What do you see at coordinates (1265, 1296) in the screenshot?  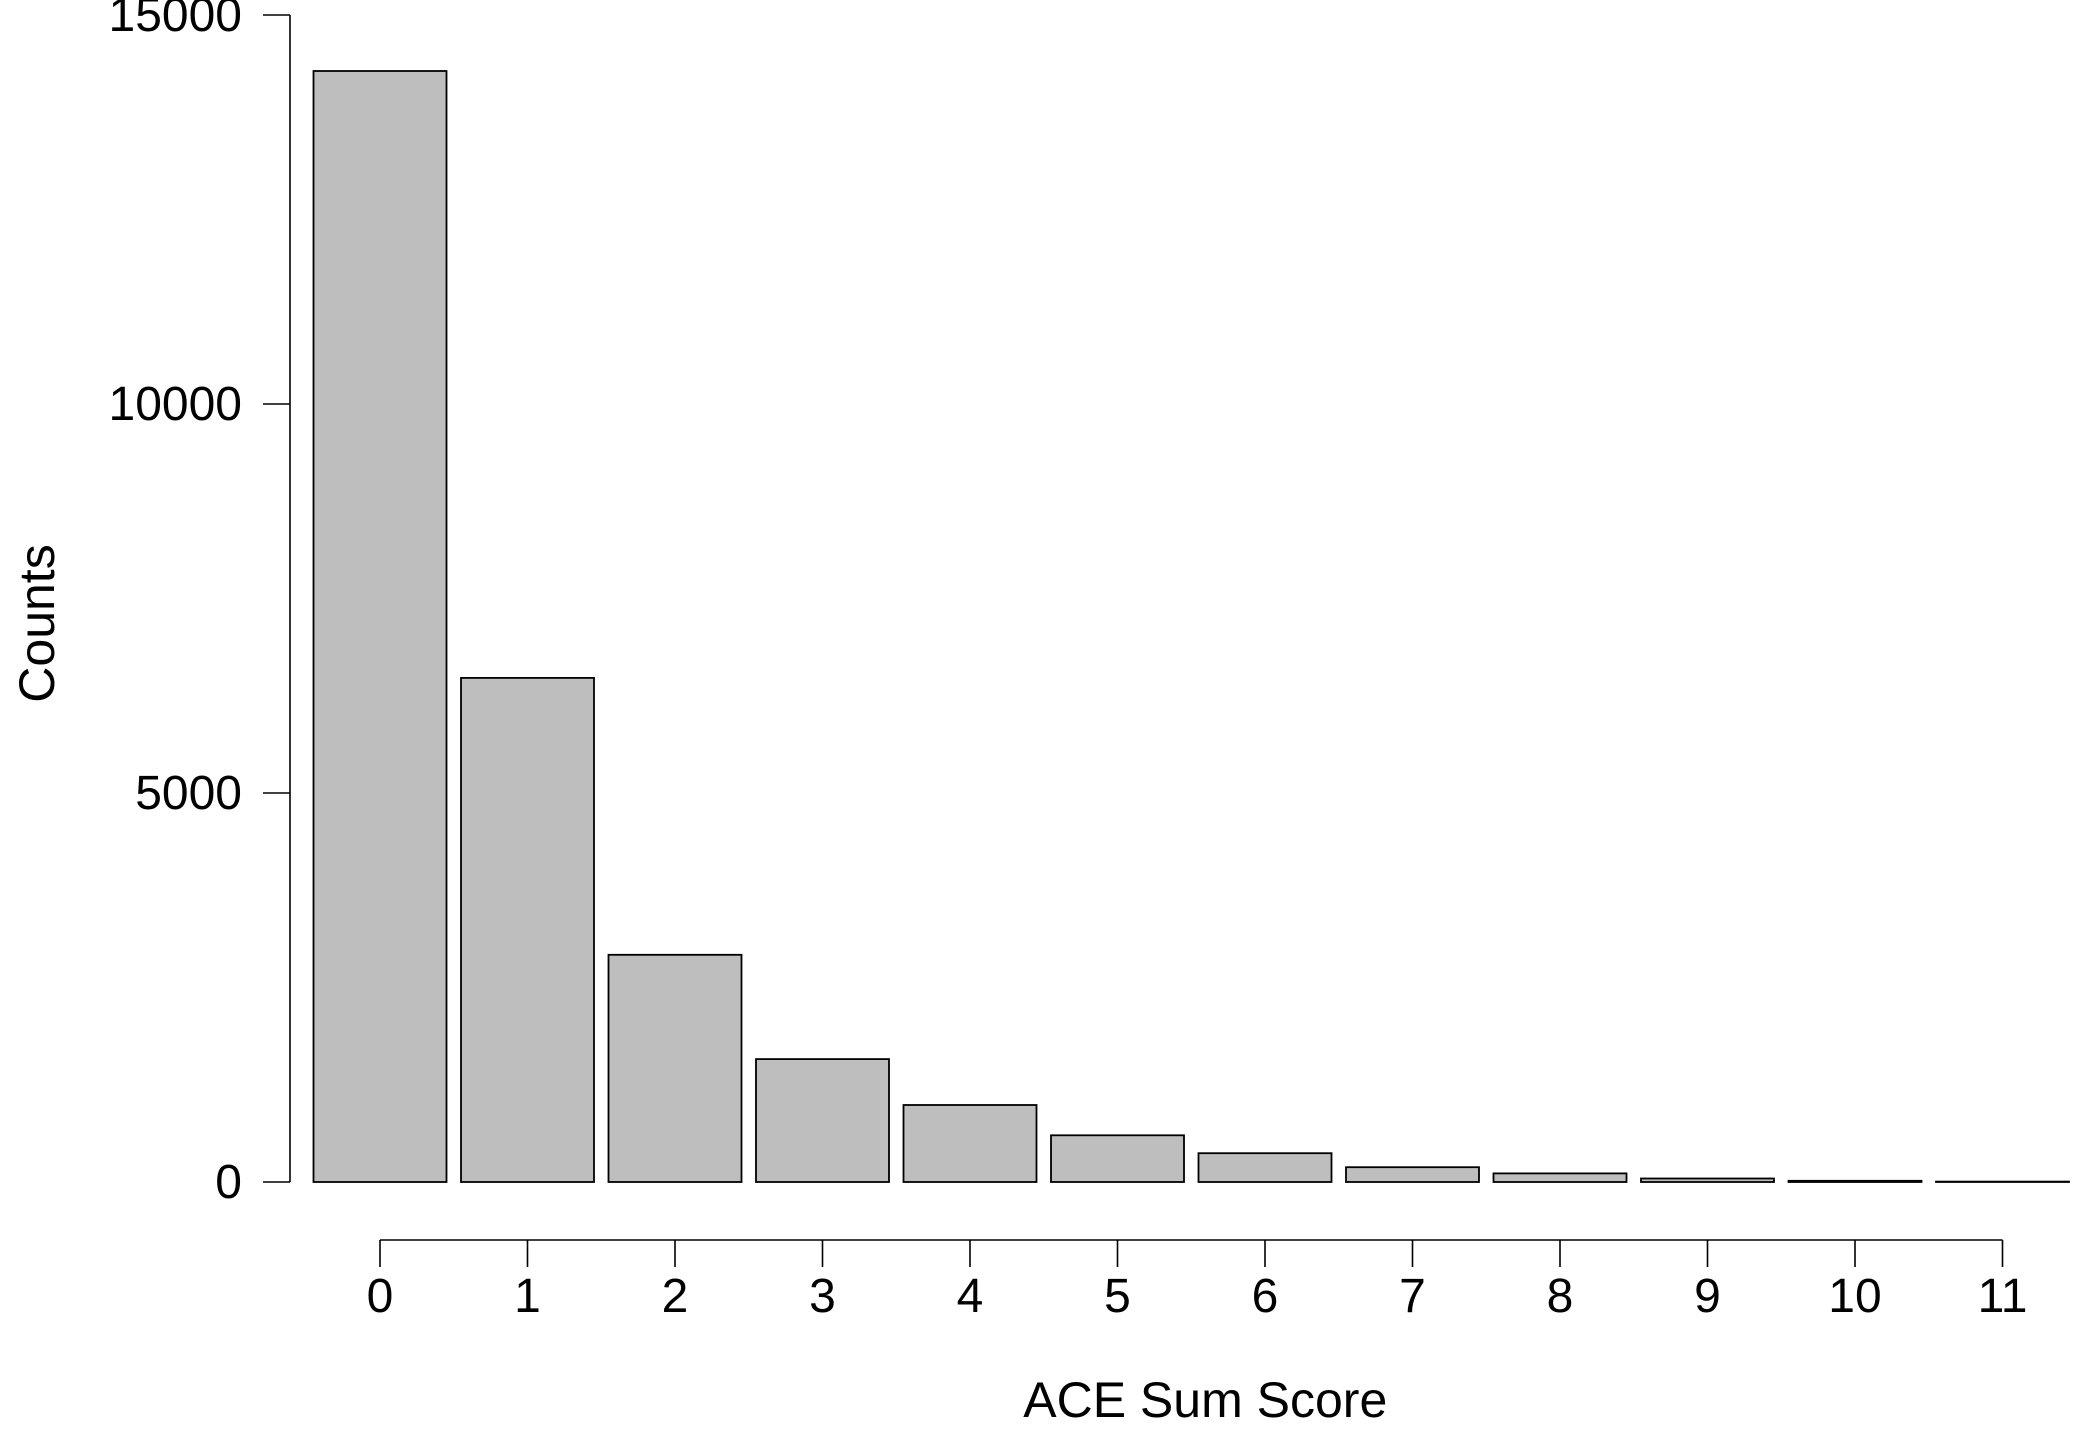 I see `x-tick-label: 6` at bounding box center [1265, 1296].